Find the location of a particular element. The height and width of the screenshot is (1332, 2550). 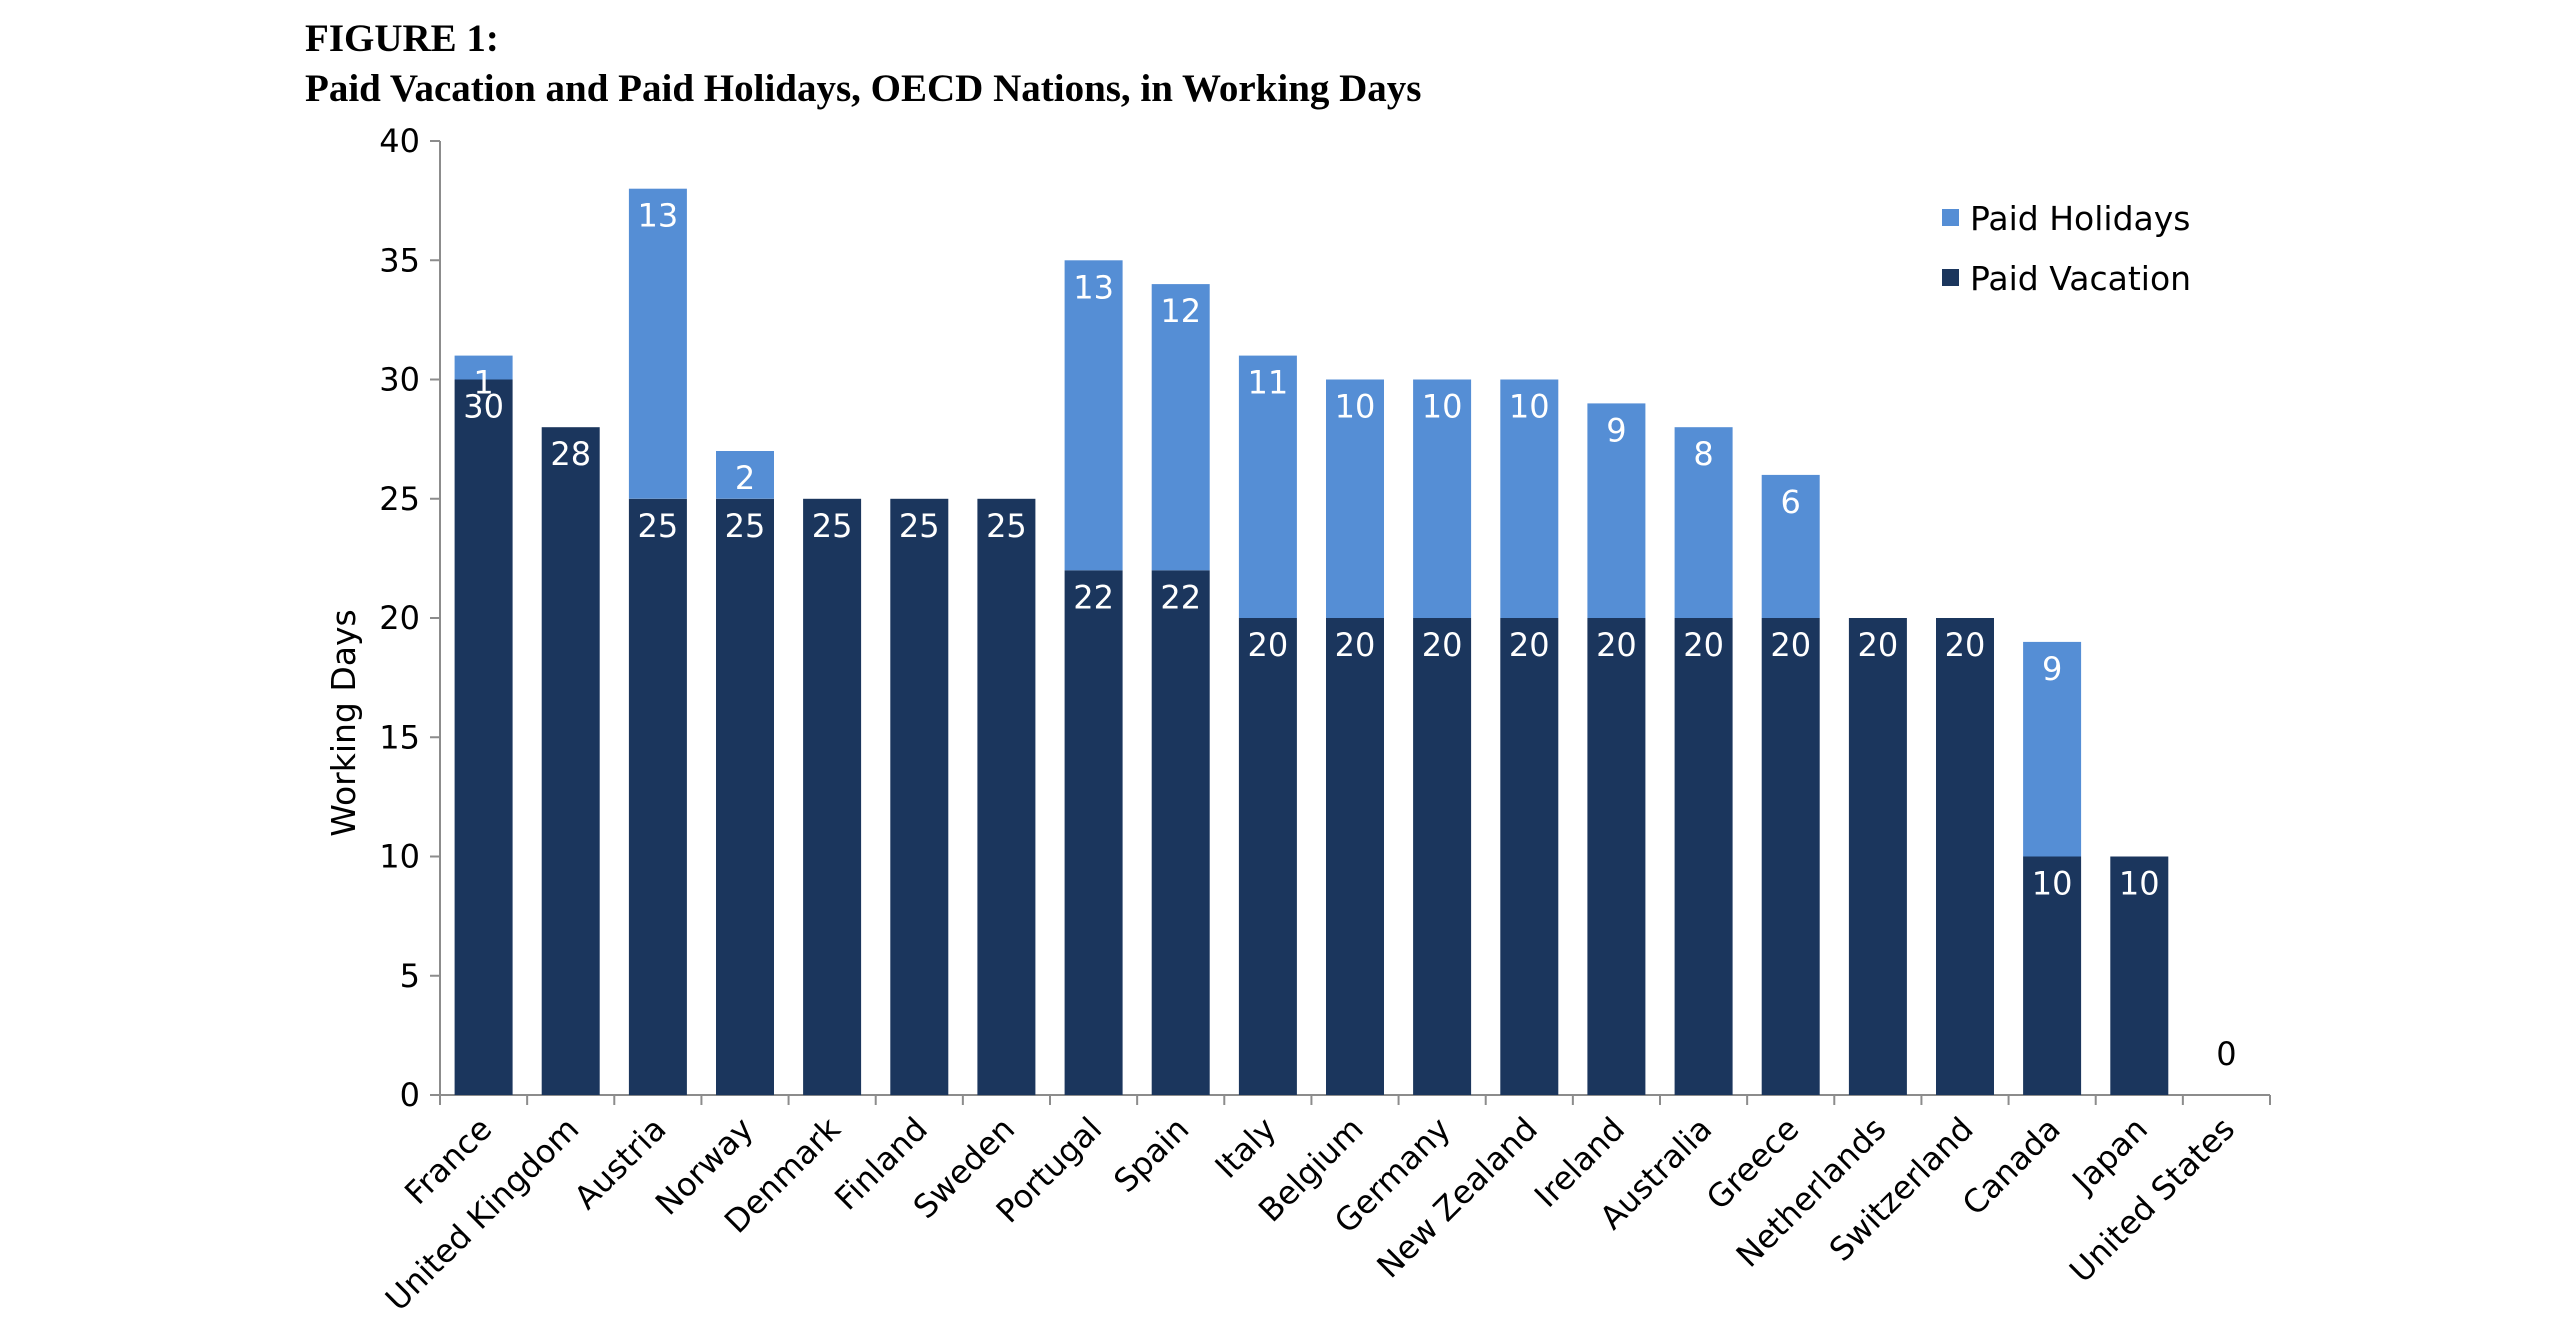

data-label: 12 is located at coordinates (1180, 311).